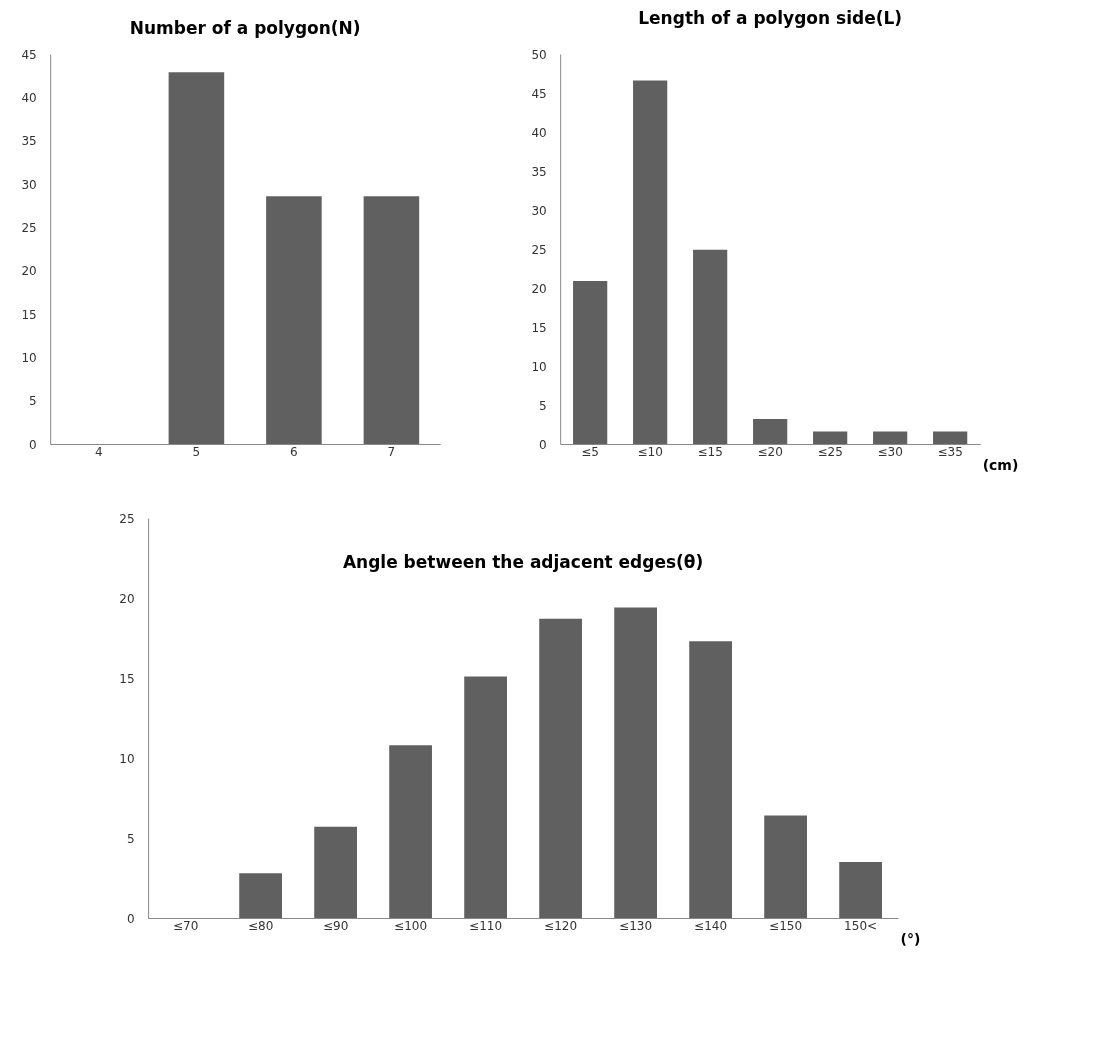  Describe the element at coordinates (561, 925) in the screenshot. I see `x-tick-label: ≤120` at that location.